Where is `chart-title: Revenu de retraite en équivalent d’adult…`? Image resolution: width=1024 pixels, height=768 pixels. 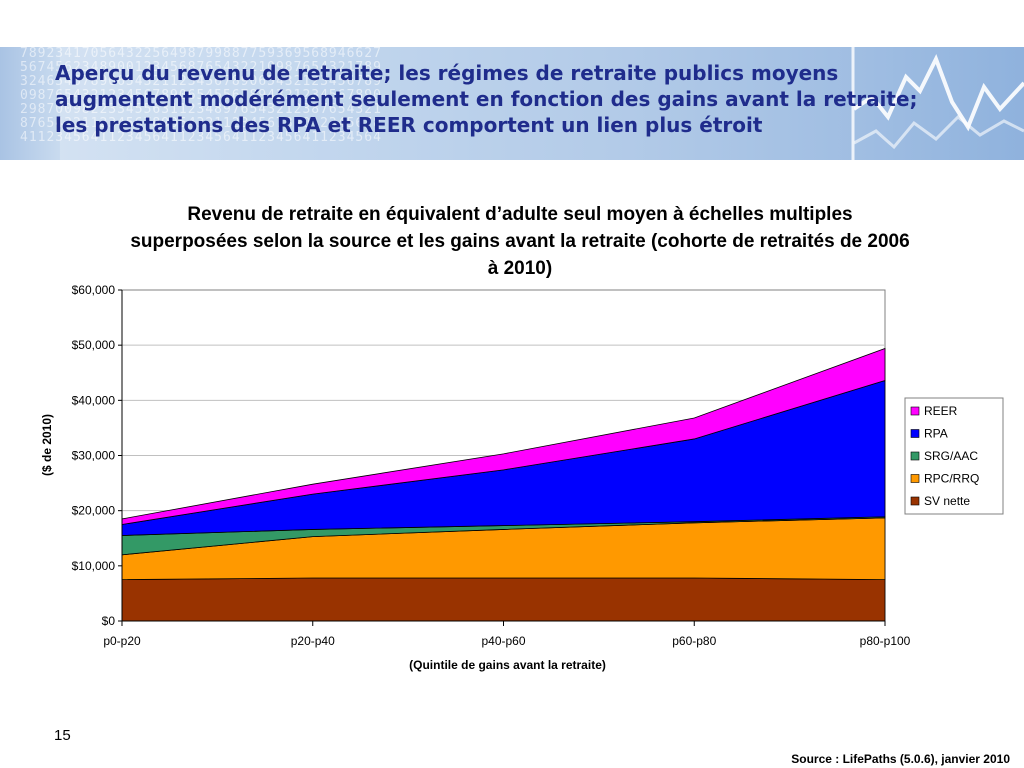 chart-title: Revenu de retraite en équivalent d’adult… is located at coordinates (520, 241).